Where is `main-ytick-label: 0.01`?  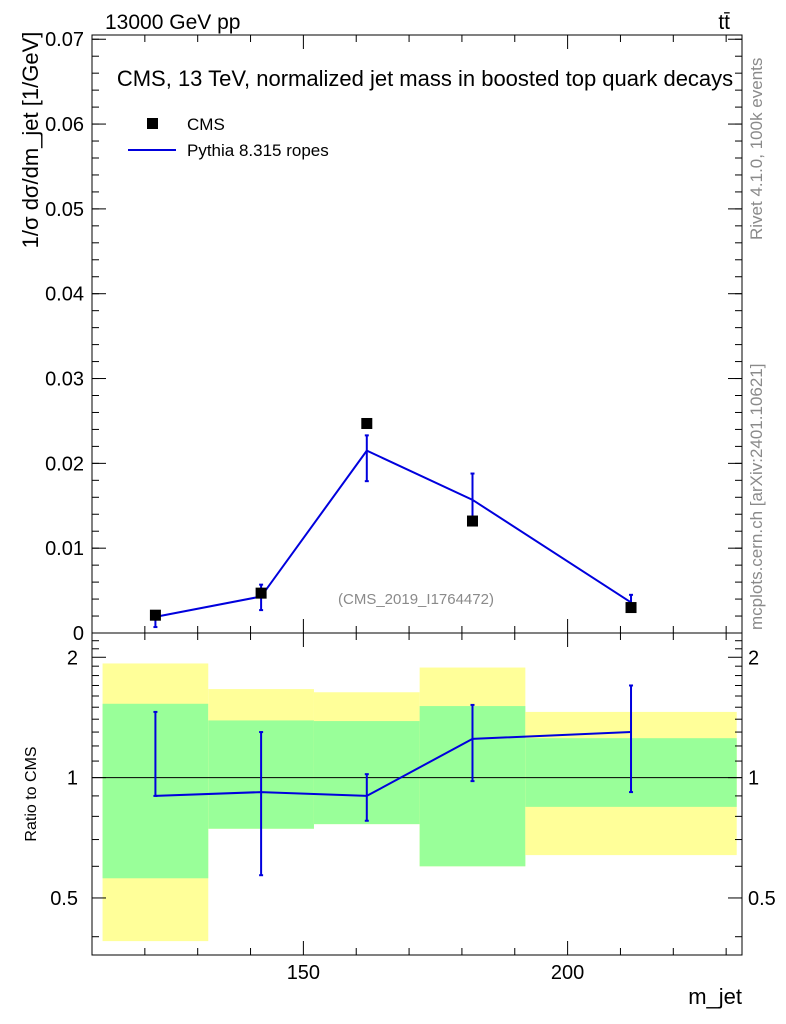 main-ytick-label: 0.01 is located at coordinates (64, 549).